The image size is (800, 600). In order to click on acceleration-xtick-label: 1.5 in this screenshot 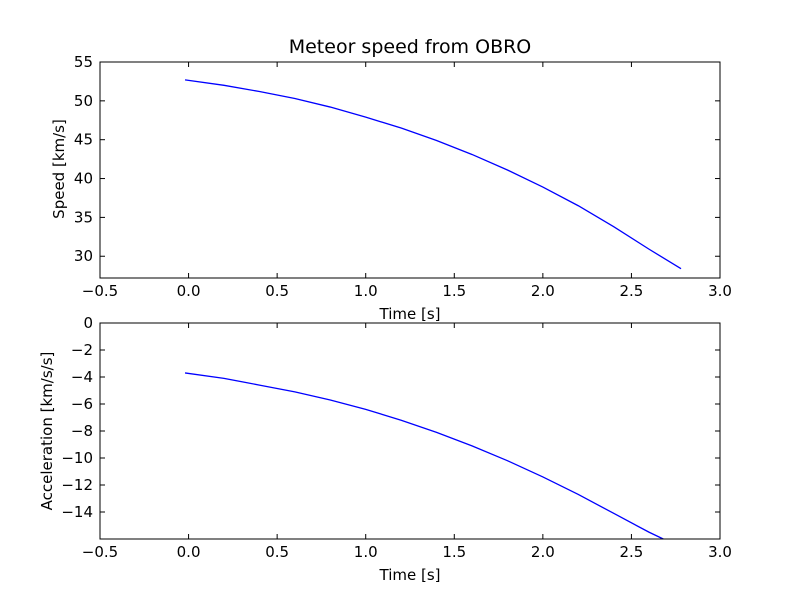, I will do `click(454, 552)`.